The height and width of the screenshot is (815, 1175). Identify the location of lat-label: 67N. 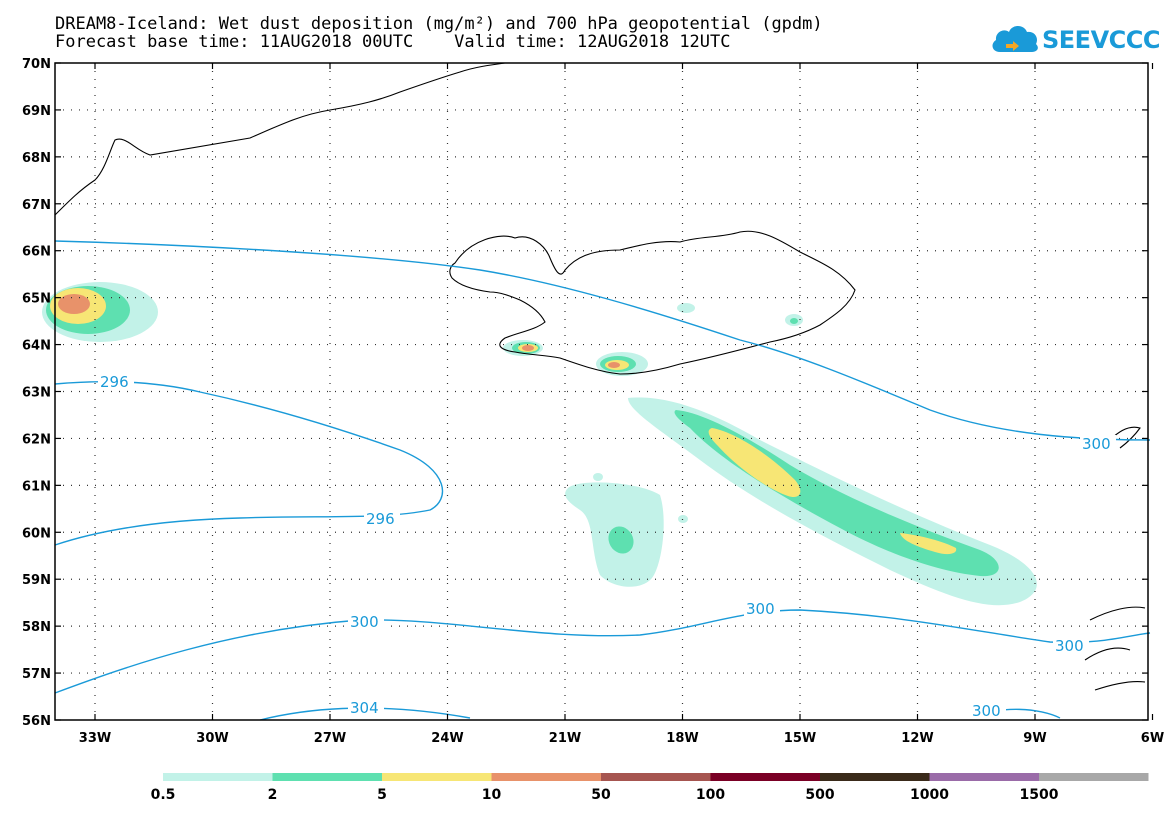
(36, 205).